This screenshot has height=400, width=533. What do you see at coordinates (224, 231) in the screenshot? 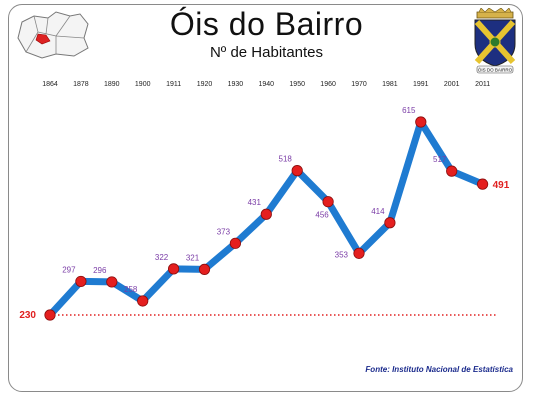
I see `data-label: 373` at bounding box center [224, 231].